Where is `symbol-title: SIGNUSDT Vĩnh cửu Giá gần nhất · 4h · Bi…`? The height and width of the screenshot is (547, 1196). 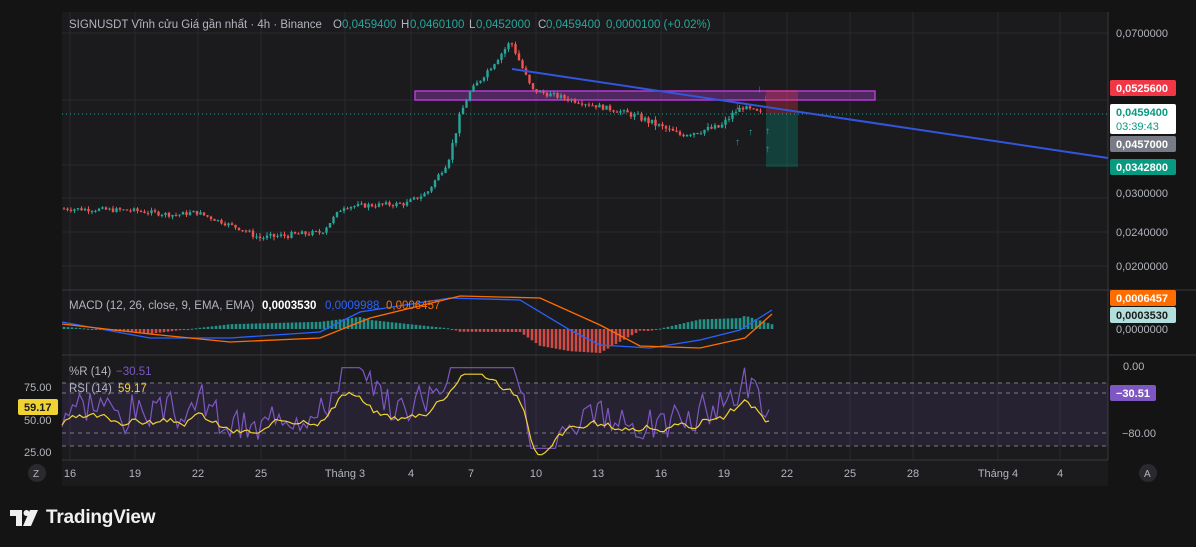 symbol-title: SIGNUSDT Vĩnh cửu Giá gần nhất · 4h · Bi… is located at coordinates (195, 25).